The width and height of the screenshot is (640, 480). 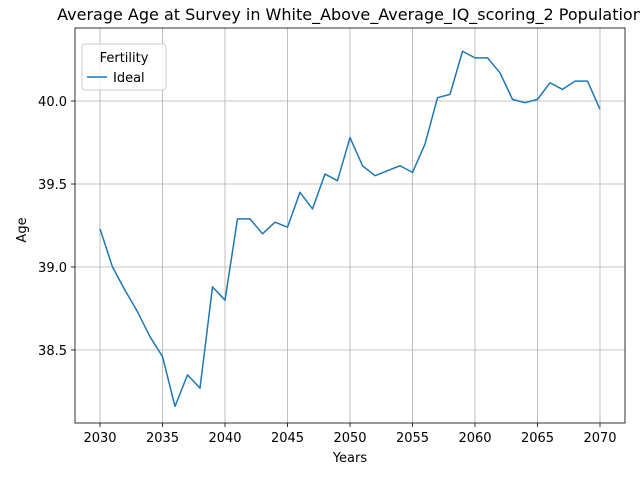 What do you see at coordinates (124, 58) in the screenshot?
I see `legend-title: Fertility` at bounding box center [124, 58].